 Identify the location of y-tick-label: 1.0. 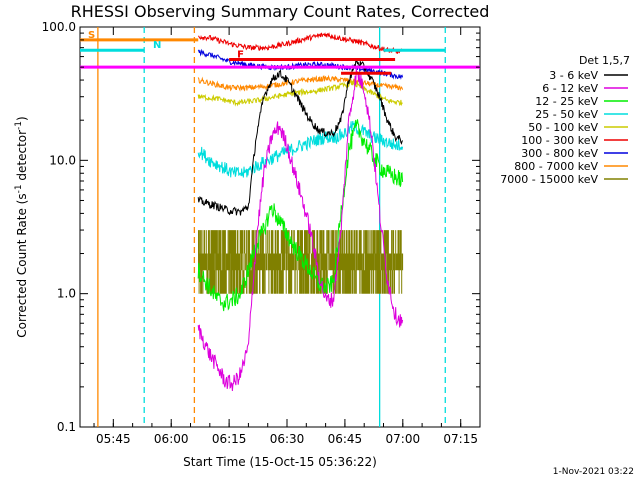
(66, 294).